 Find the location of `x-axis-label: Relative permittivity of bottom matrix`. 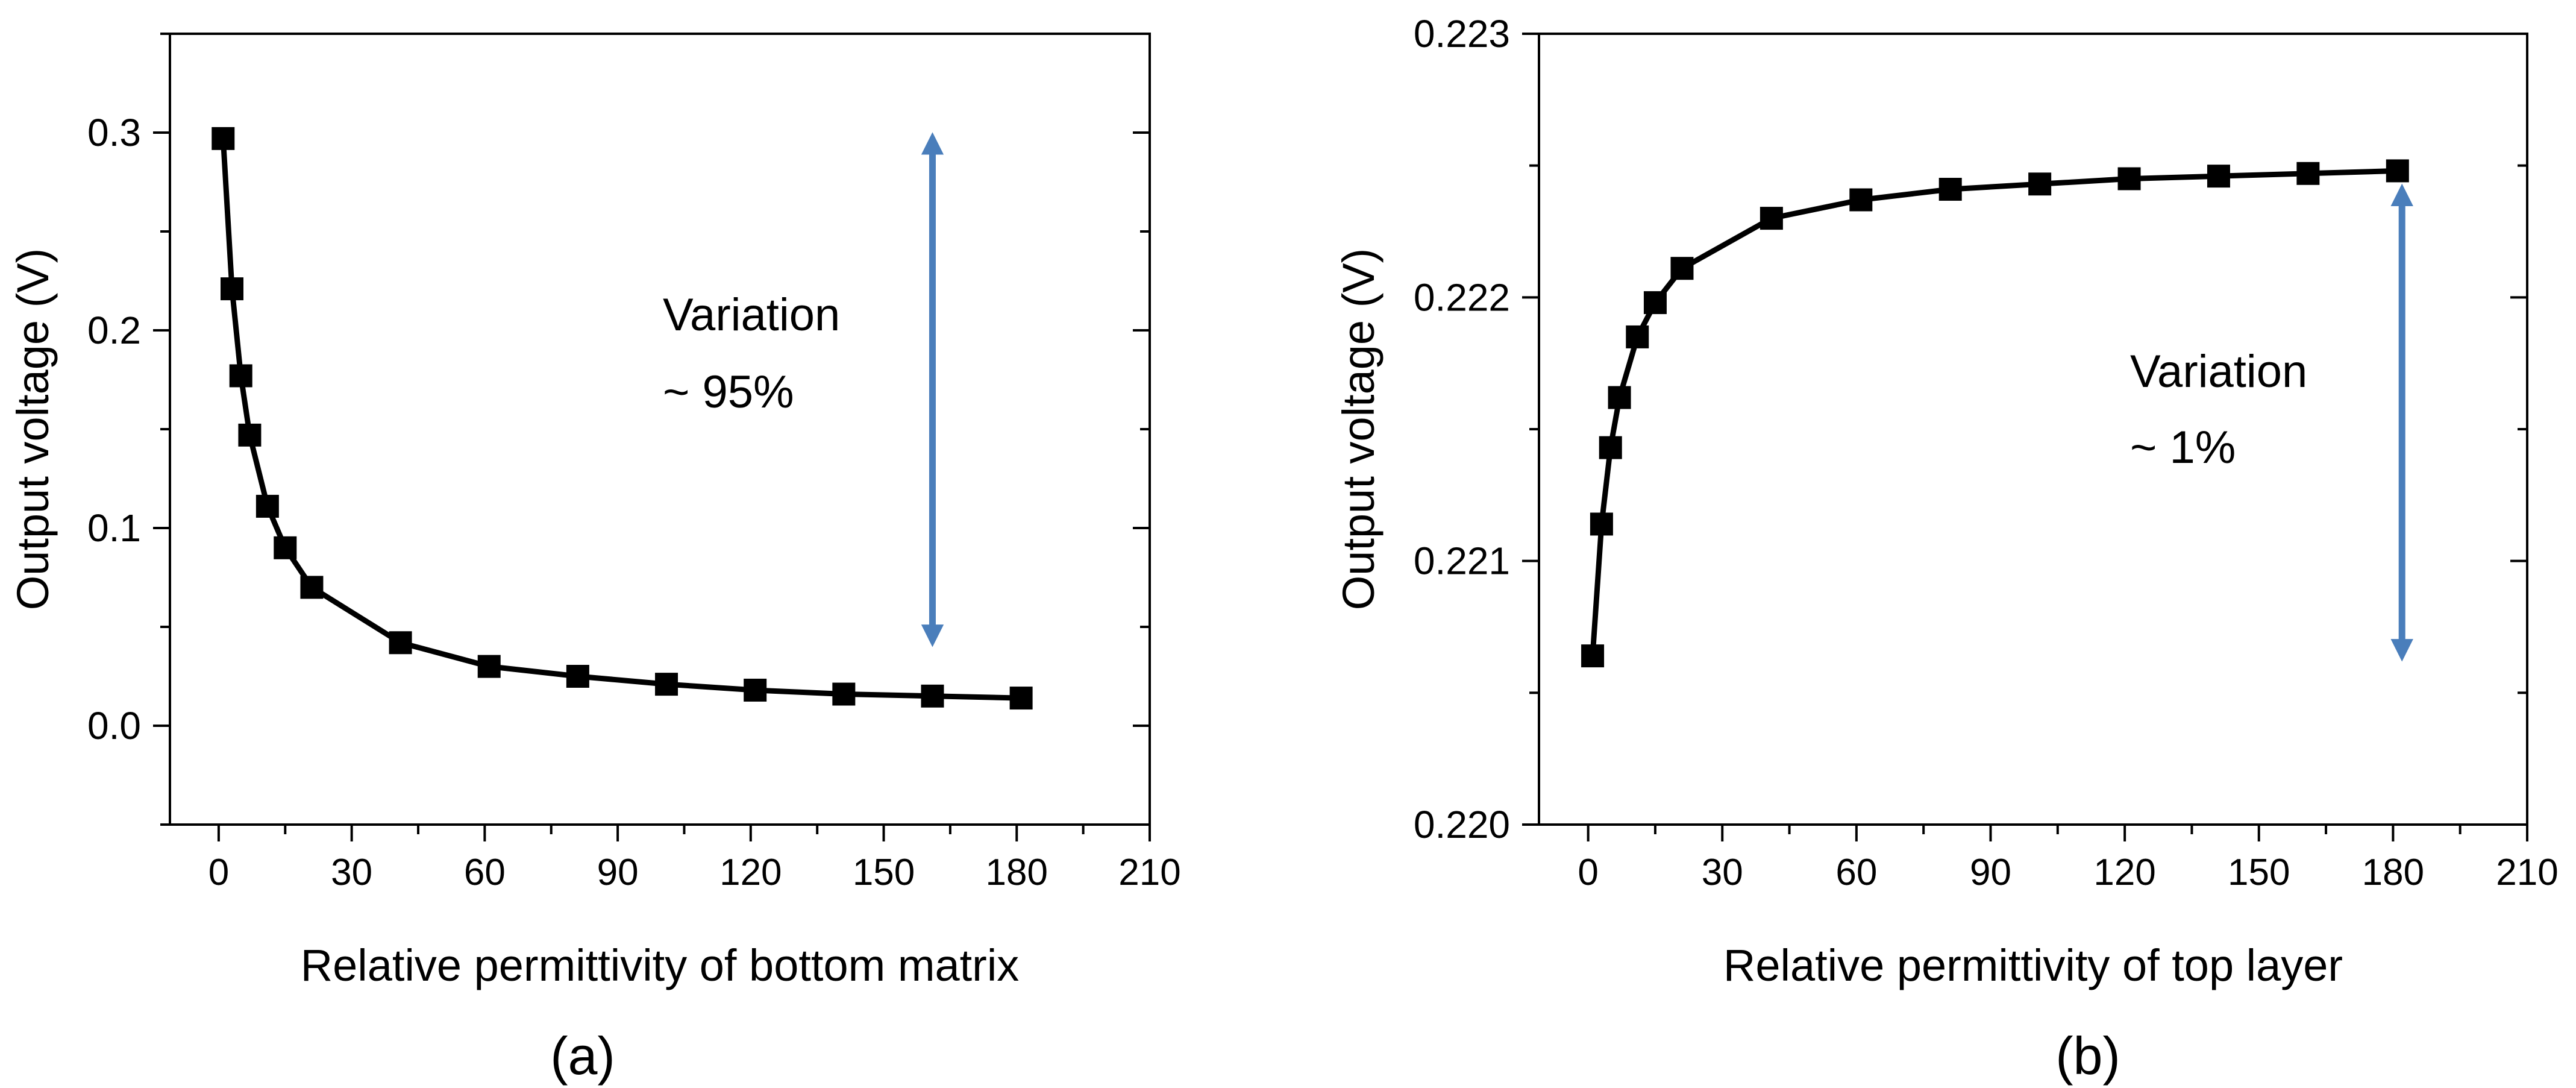

x-axis-label: Relative permittivity of bottom matrix is located at coordinates (660, 965).